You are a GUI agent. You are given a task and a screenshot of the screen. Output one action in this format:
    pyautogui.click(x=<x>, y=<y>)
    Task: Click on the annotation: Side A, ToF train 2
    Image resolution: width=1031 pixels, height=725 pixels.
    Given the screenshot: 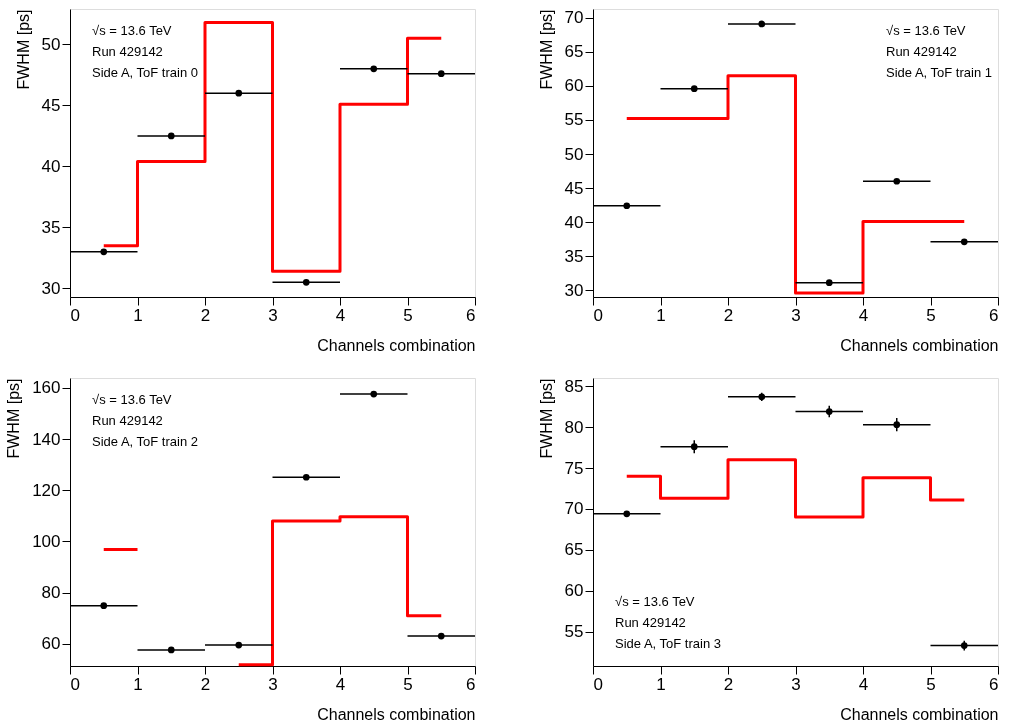 What is the action you would take?
    pyautogui.click(x=145, y=441)
    